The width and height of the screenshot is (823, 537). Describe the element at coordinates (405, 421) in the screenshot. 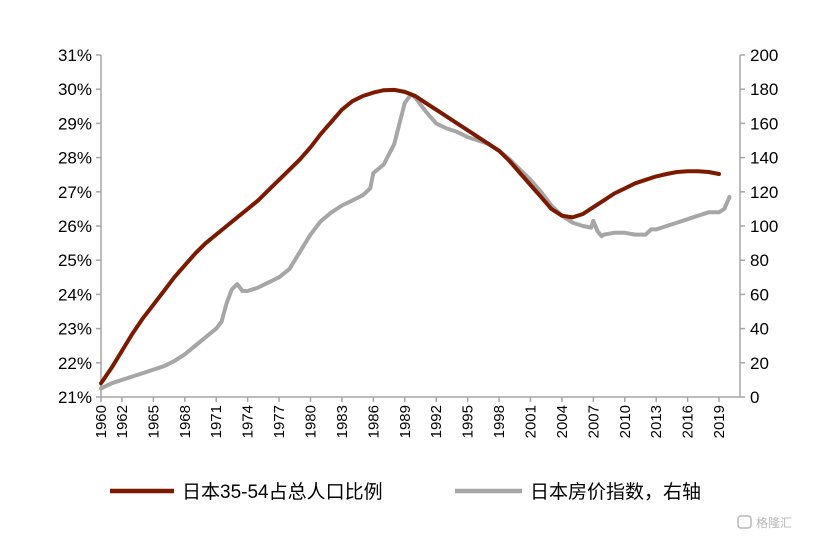

I see `x-tick-label: 1989` at that location.